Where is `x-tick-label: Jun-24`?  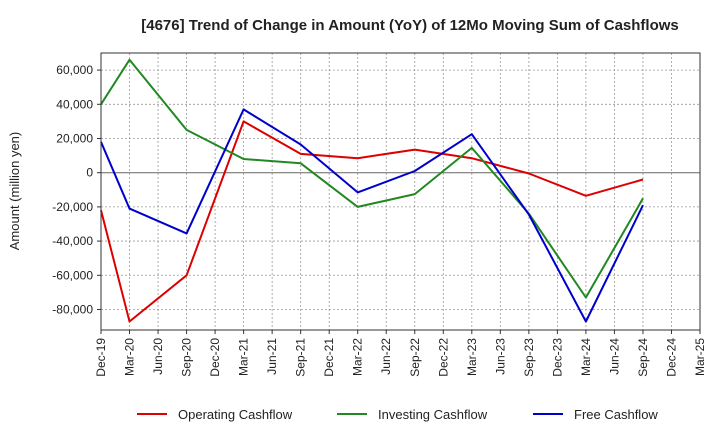
x-tick-label: Jun-24 is located at coordinates (614, 356).